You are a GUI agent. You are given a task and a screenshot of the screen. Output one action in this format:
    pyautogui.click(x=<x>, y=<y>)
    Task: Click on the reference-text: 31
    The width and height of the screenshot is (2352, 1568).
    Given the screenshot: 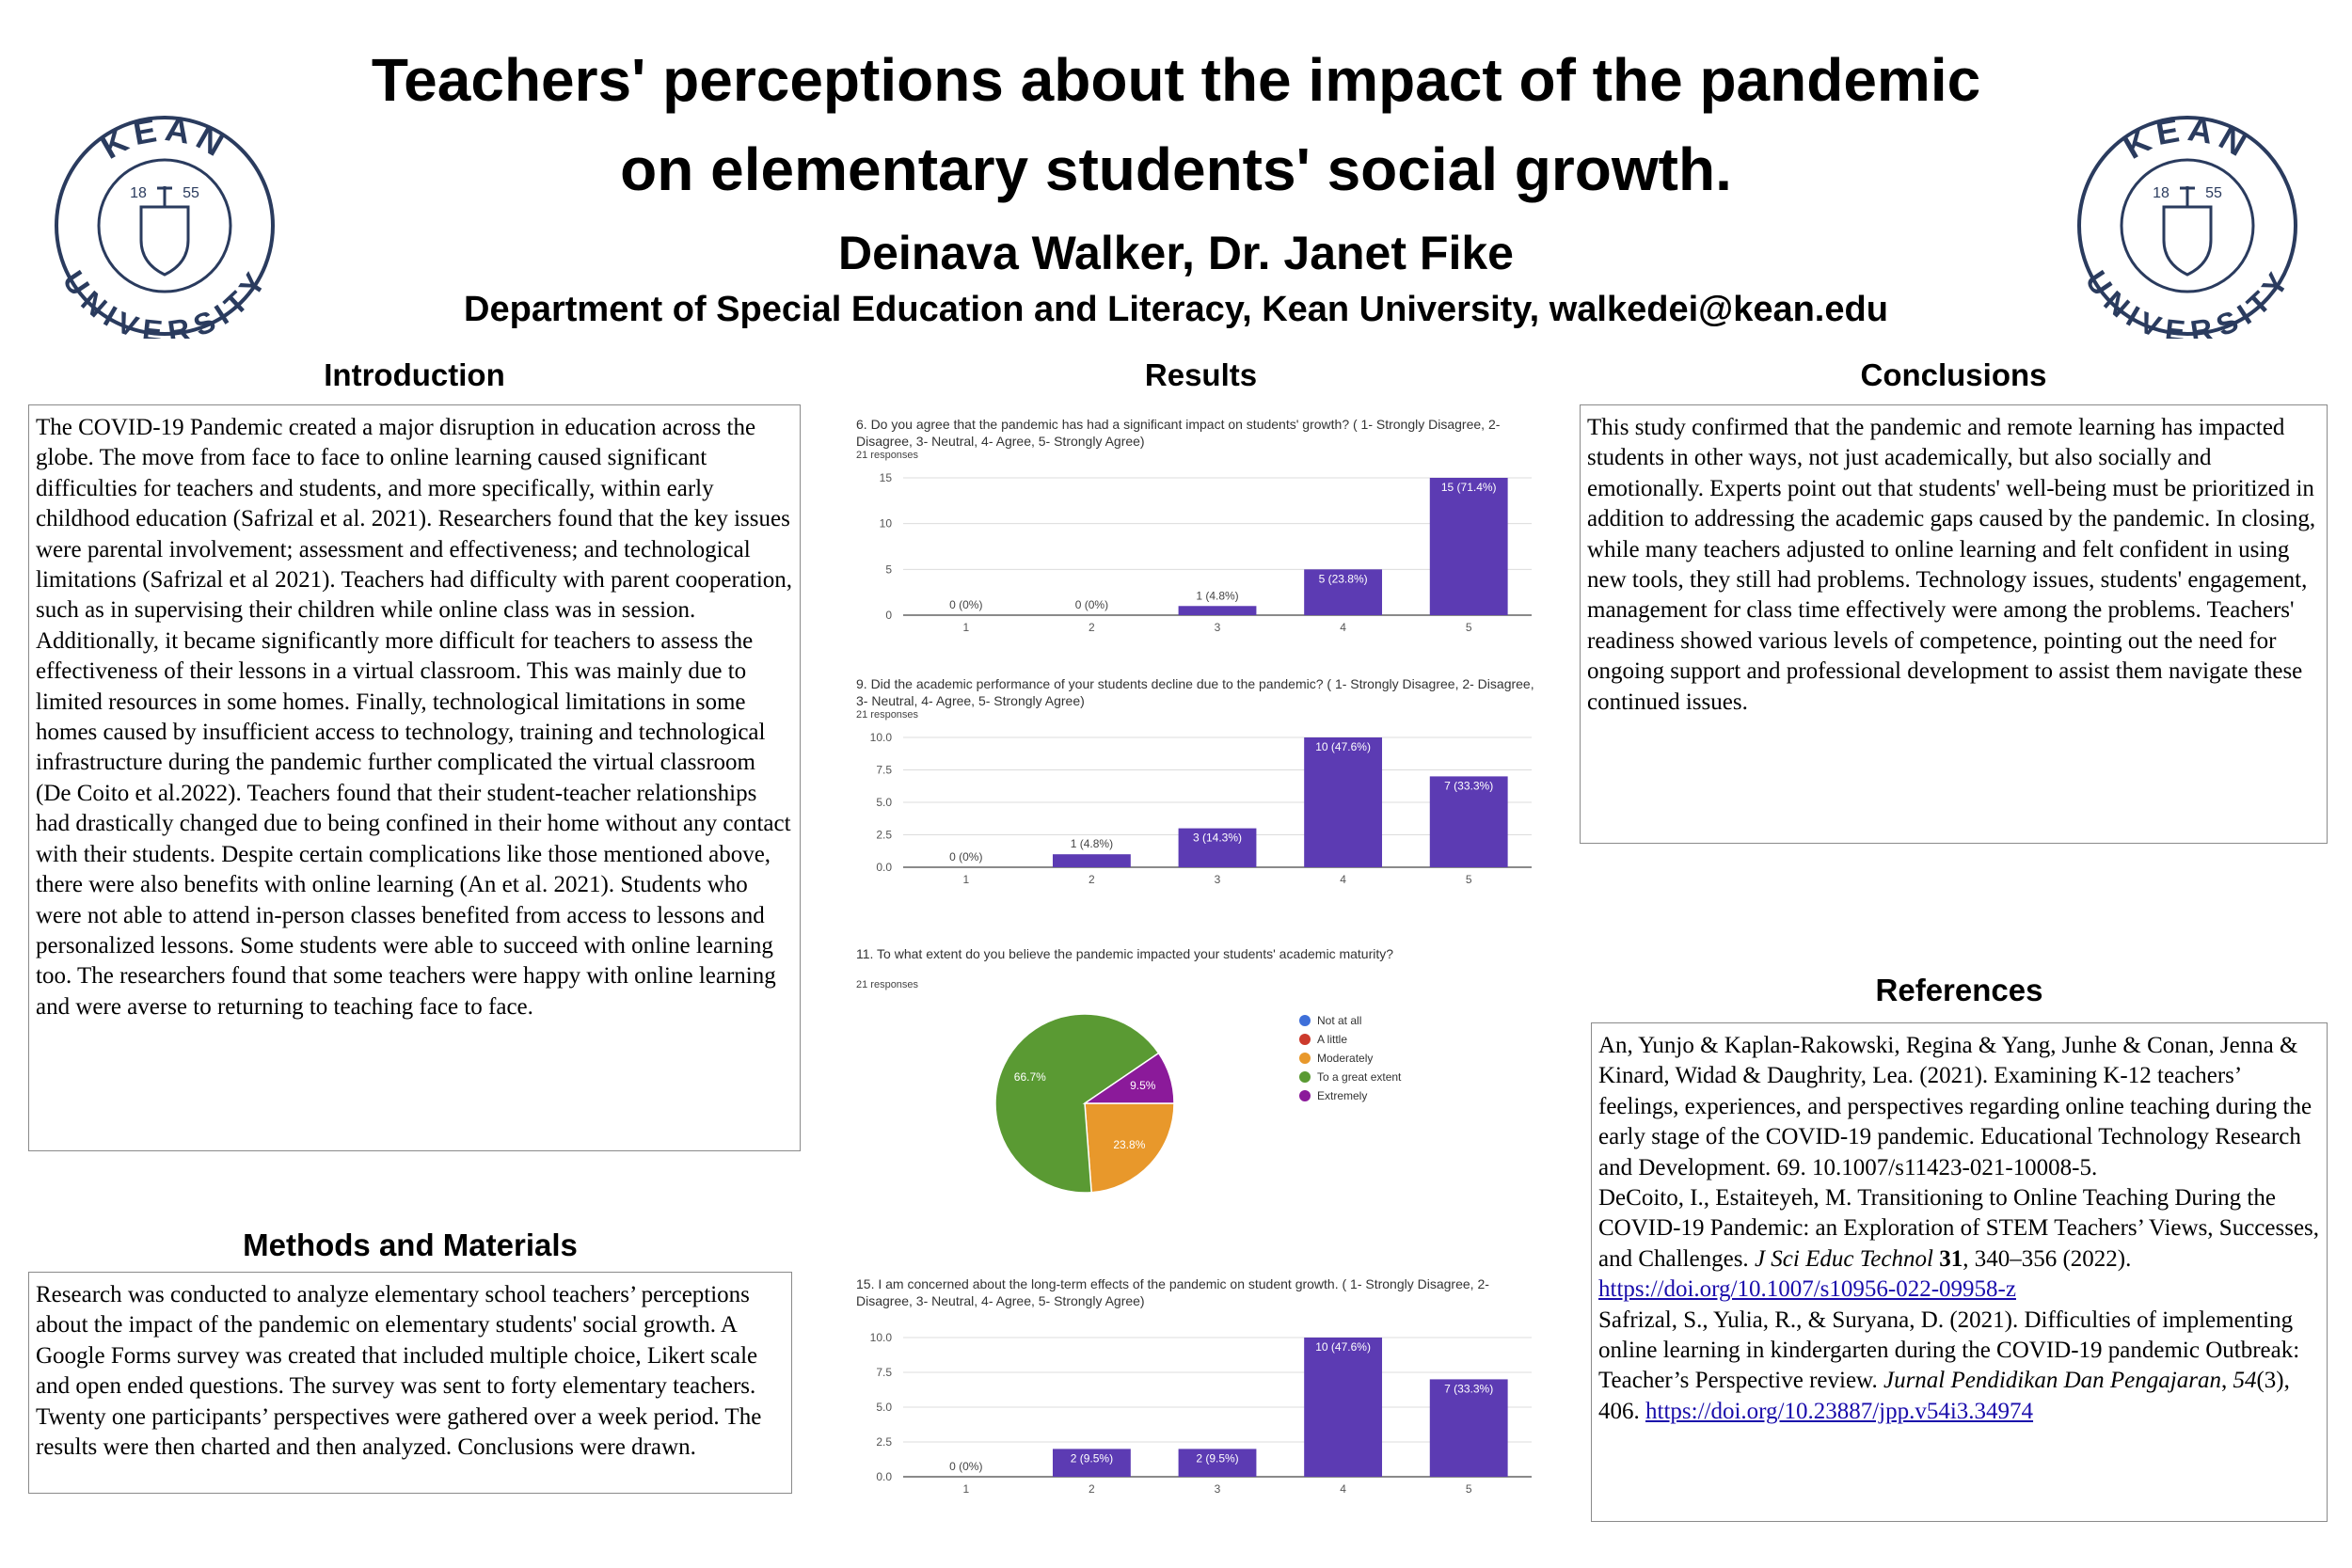 What is the action you would take?
    pyautogui.click(x=1951, y=1259)
    